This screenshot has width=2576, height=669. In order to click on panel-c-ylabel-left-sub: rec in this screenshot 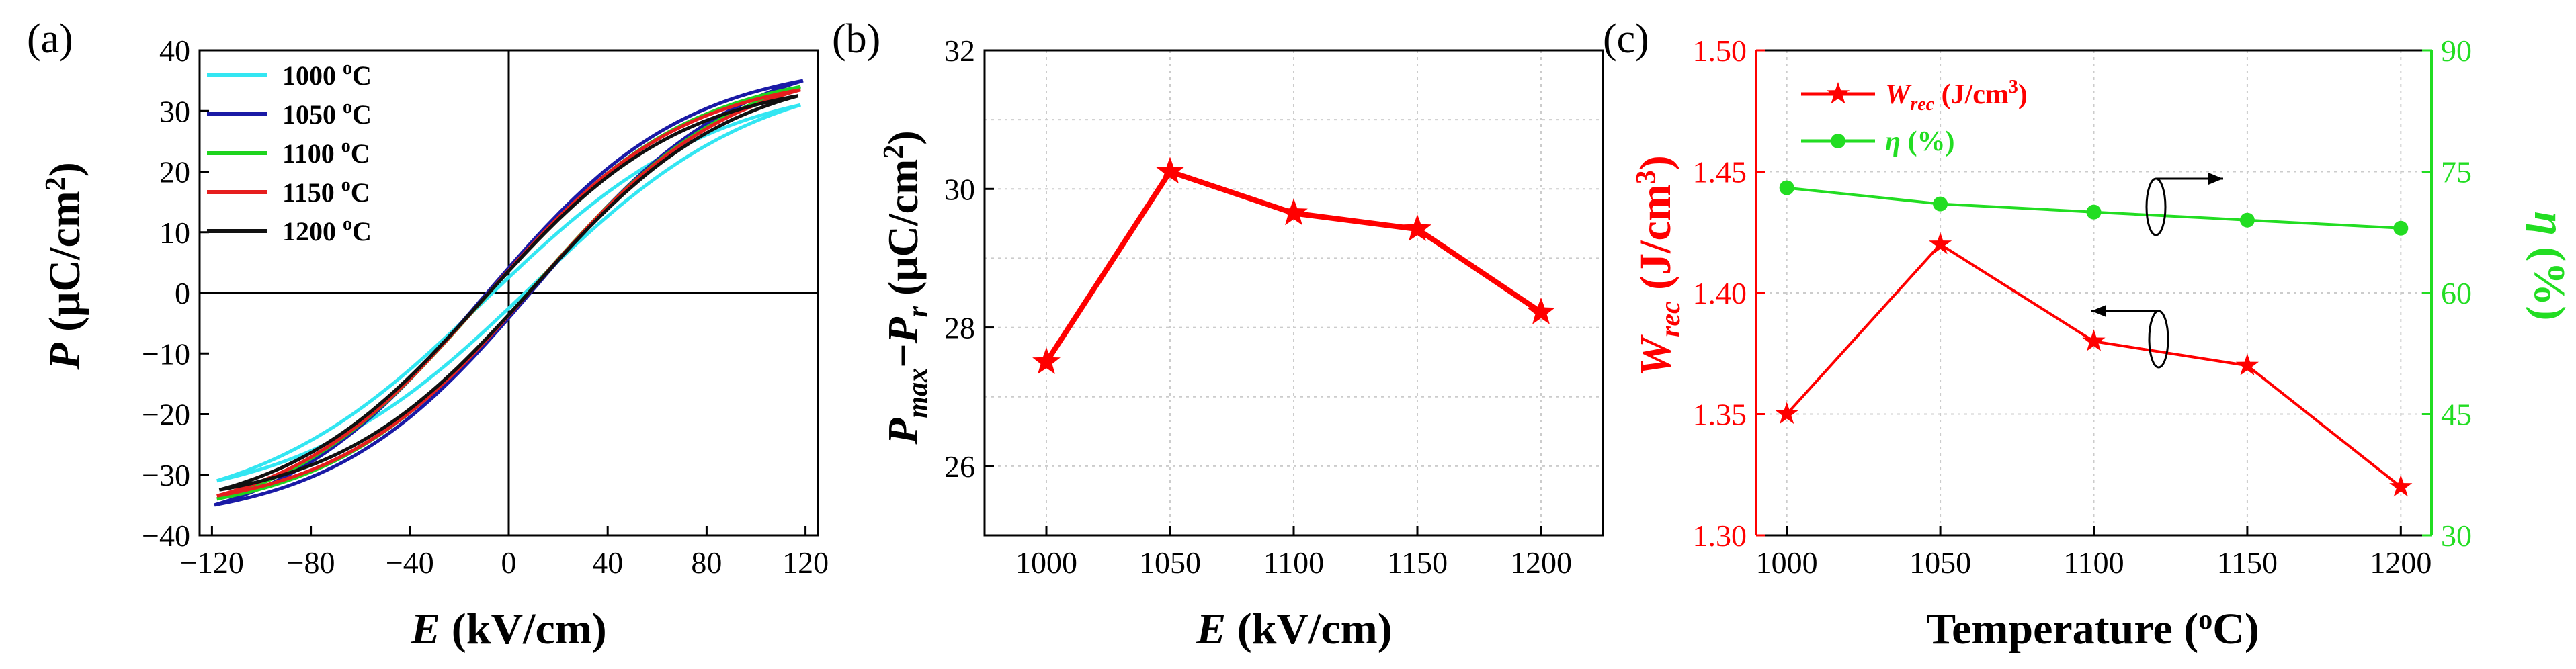, I will do `click(1670, 319)`.